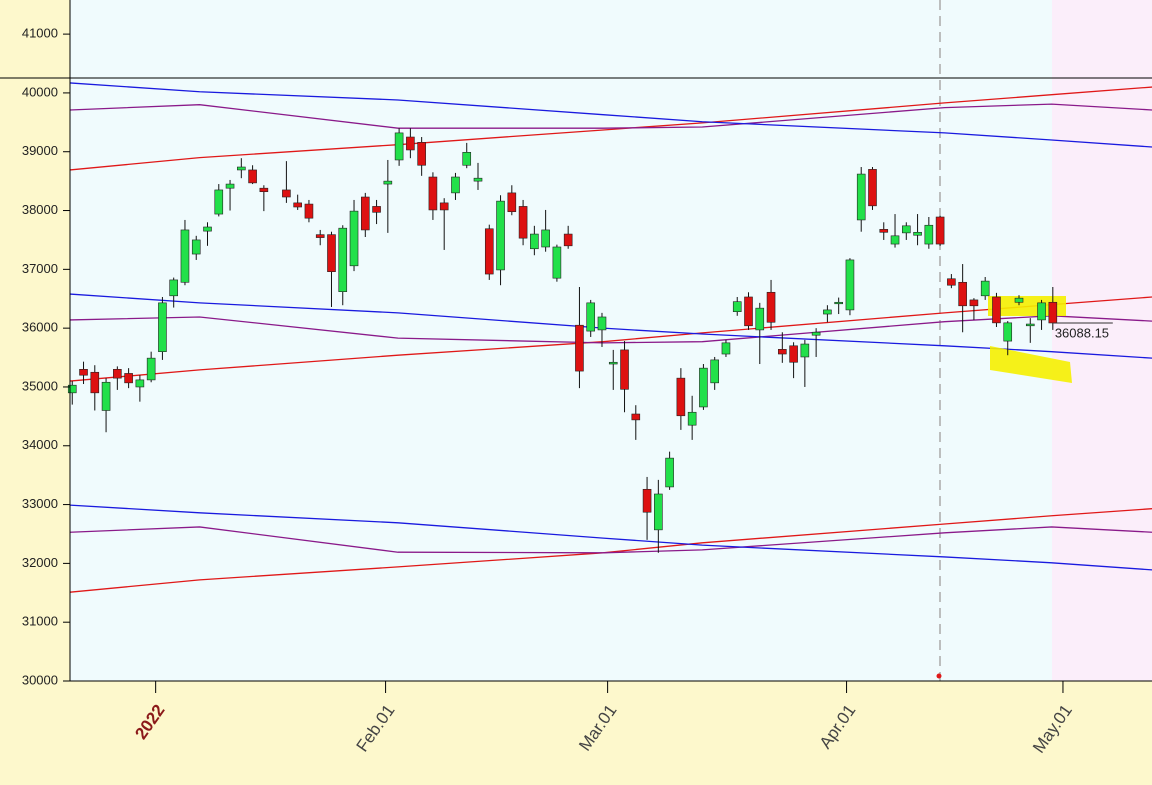  What do you see at coordinates (40, 91) in the screenshot?
I see `y-tick-label: 40000` at bounding box center [40, 91].